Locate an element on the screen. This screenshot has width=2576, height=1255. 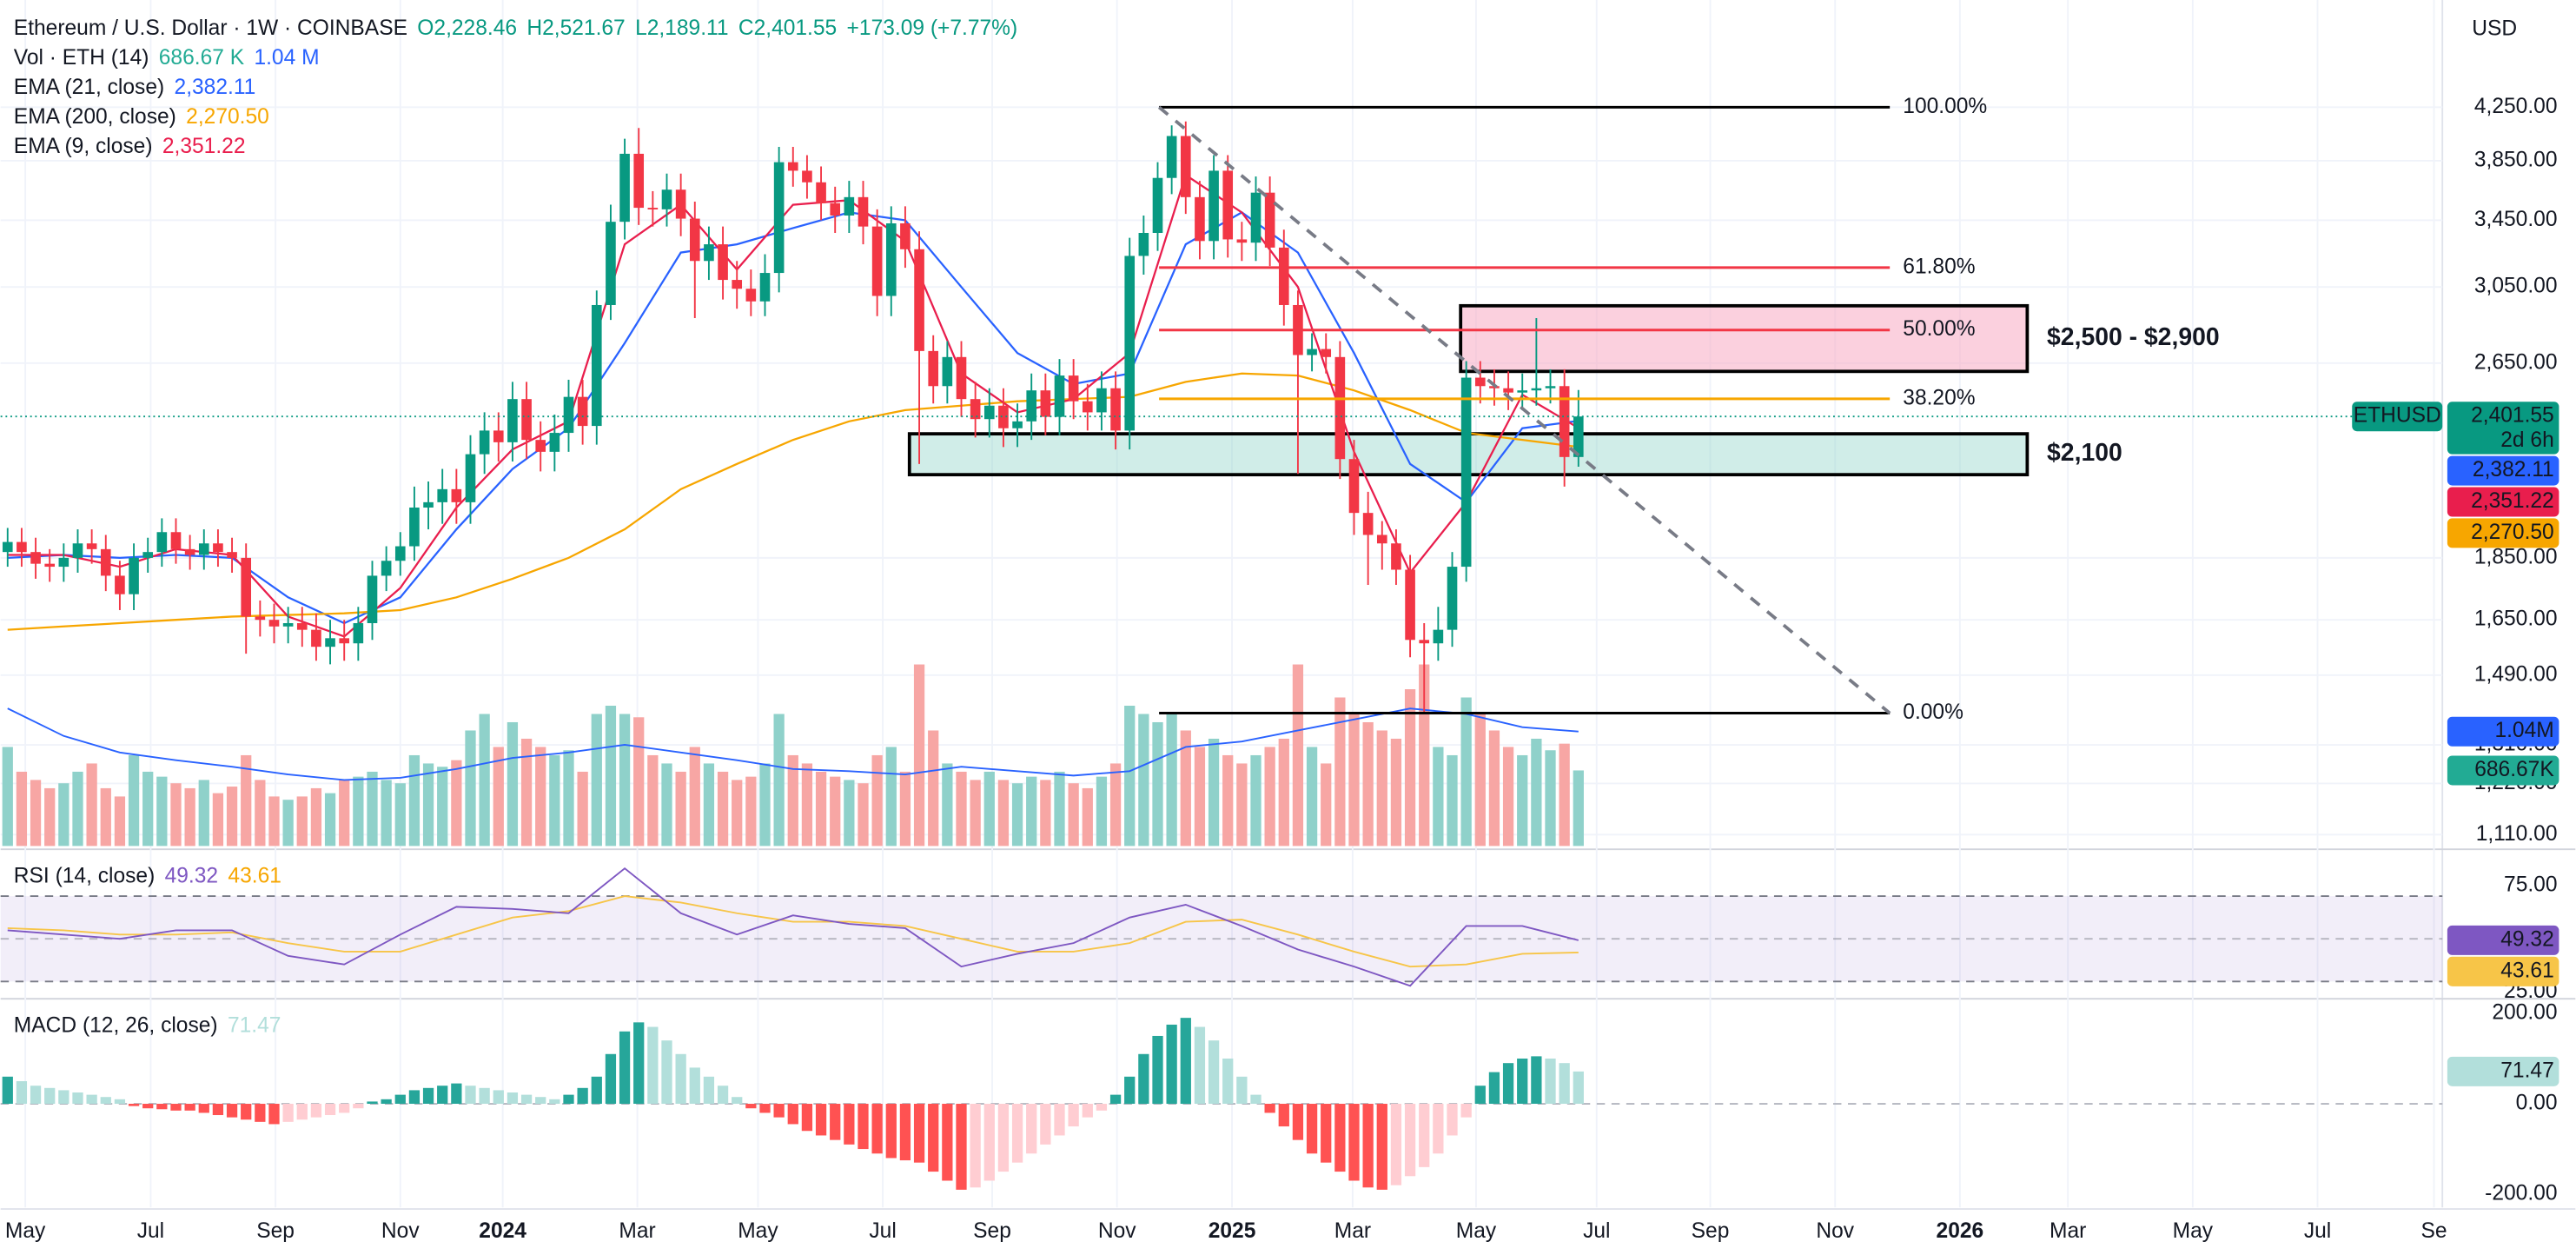
legend-item: C2,401.55 is located at coordinates (787, 29).